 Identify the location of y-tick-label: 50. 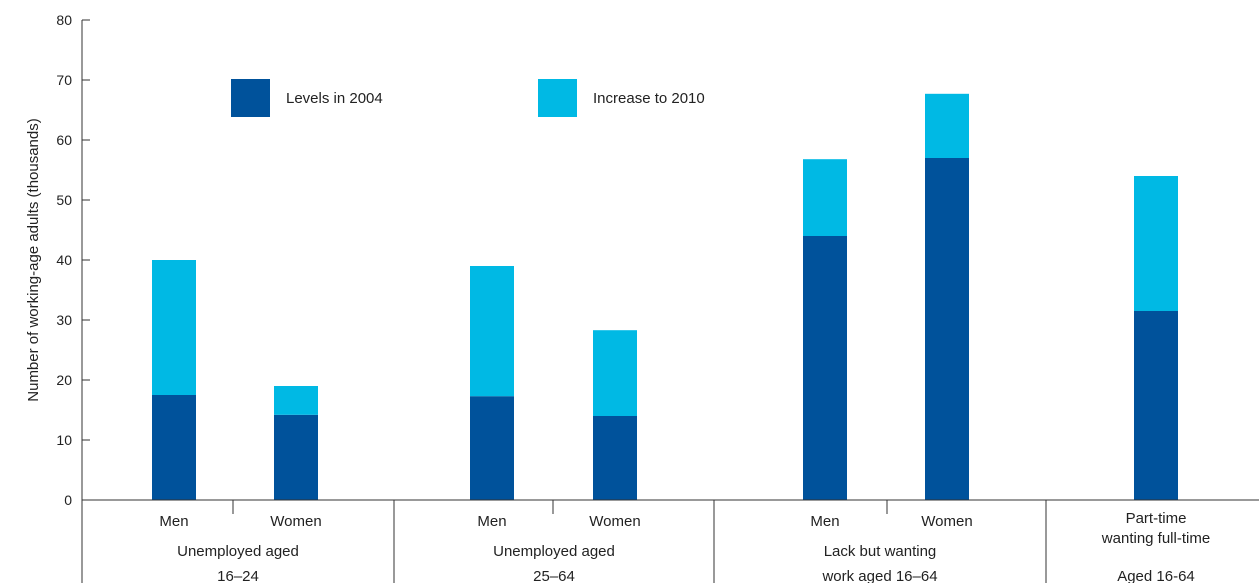
(64, 200).